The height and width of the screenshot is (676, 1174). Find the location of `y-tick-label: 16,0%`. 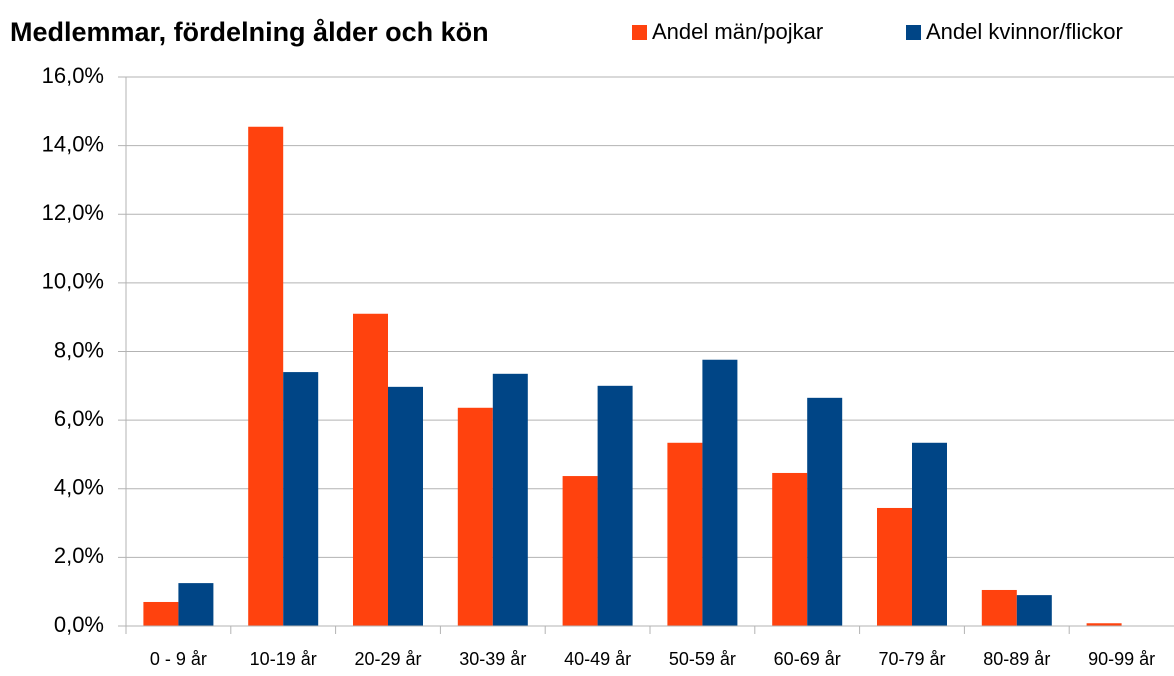

y-tick-label: 16,0% is located at coordinates (73, 75).